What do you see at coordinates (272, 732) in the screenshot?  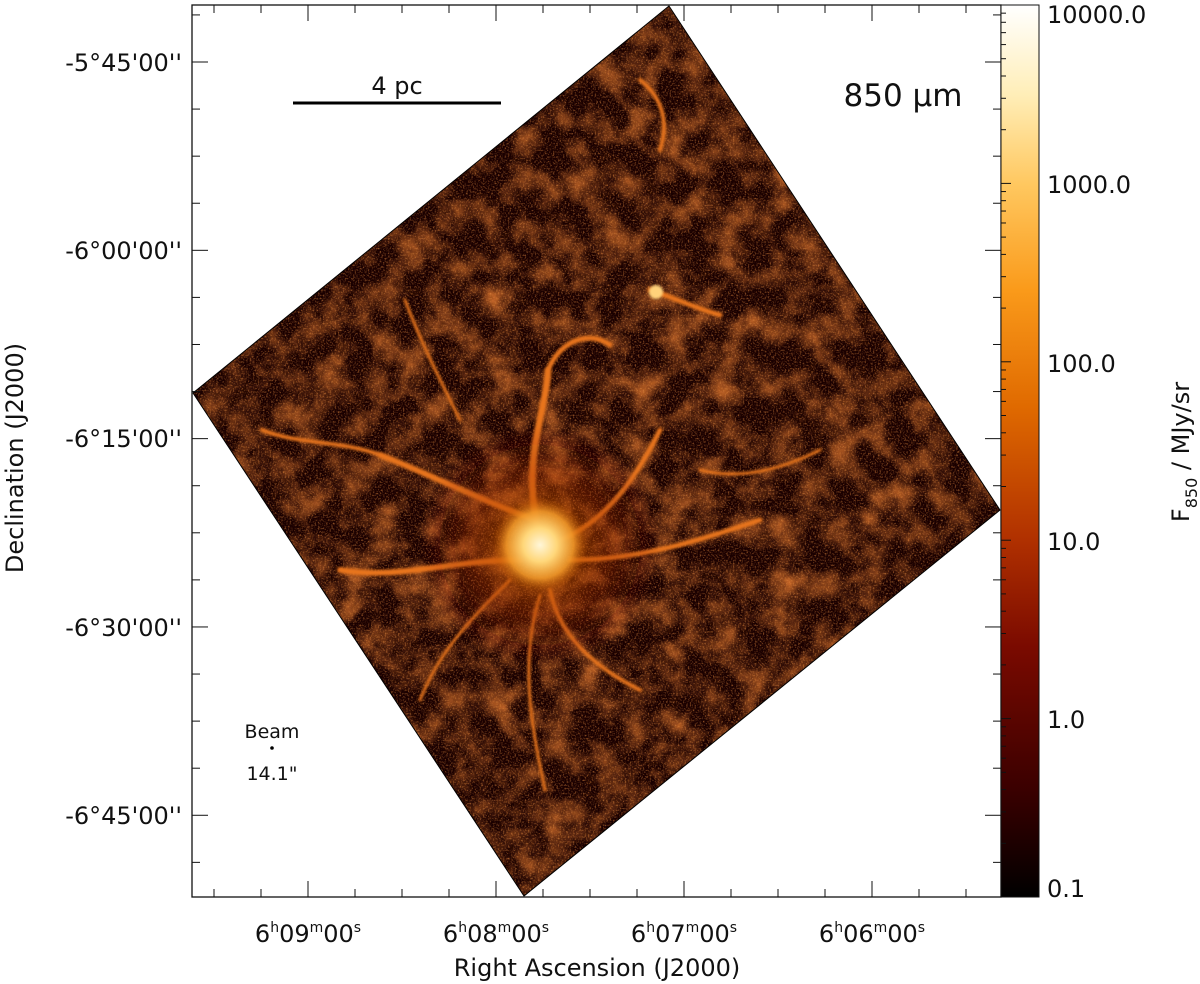 I see `beam-label: Beam` at bounding box center [272, 732].